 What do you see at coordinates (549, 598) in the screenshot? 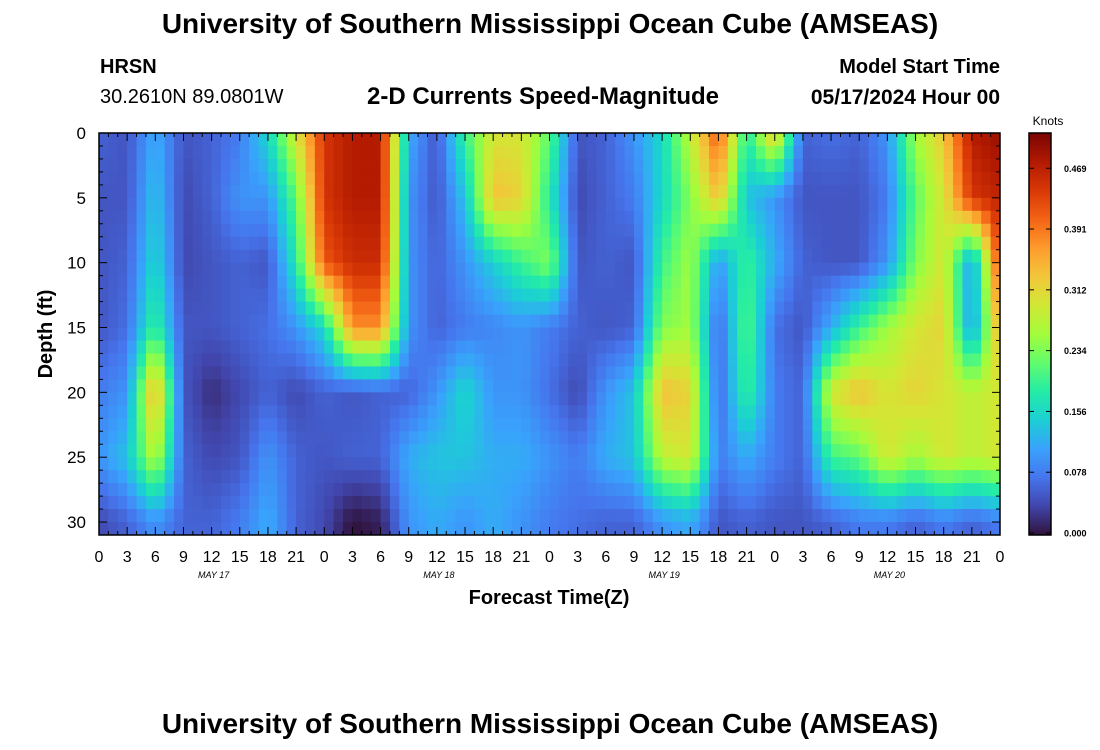
I see `x-axis-label: Forecast Time(Z)` at bounding box center [549, 598].